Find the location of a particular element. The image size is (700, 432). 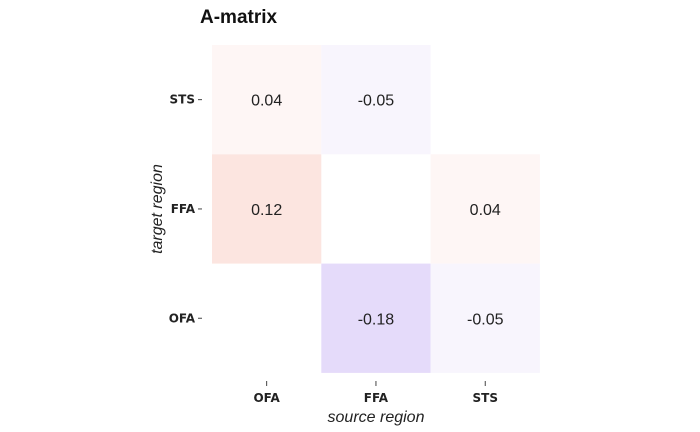

heatmap-cell-sts-from-ofa is located at coordinates (267, 100).